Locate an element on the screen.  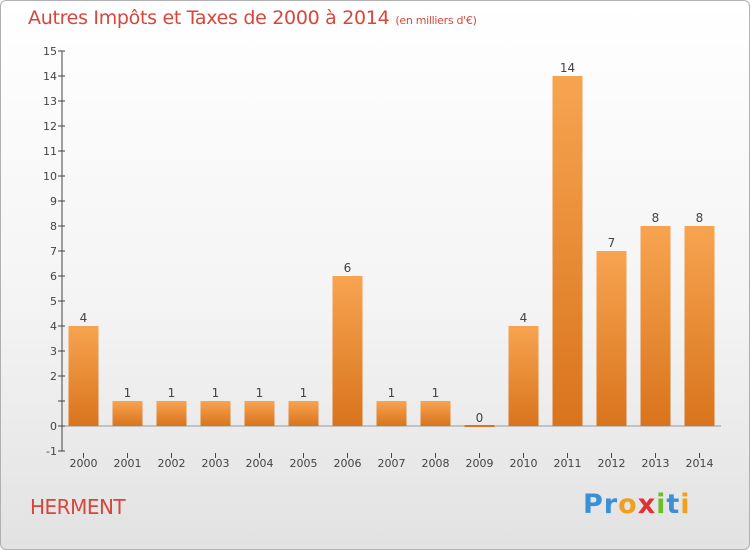
y-tick-label: 4 is located at coordinates (53, 326).